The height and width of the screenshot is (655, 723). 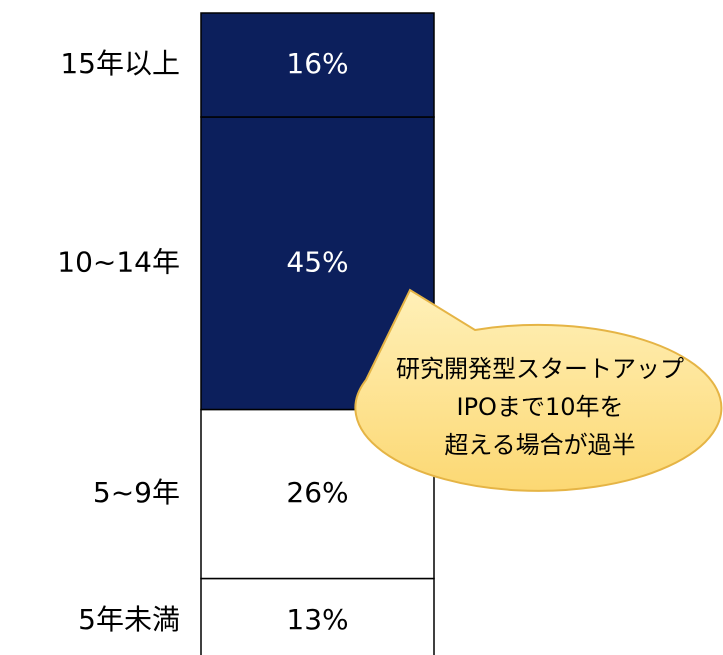 I want to click on value-label: 16%, so click(x=317, y=63).